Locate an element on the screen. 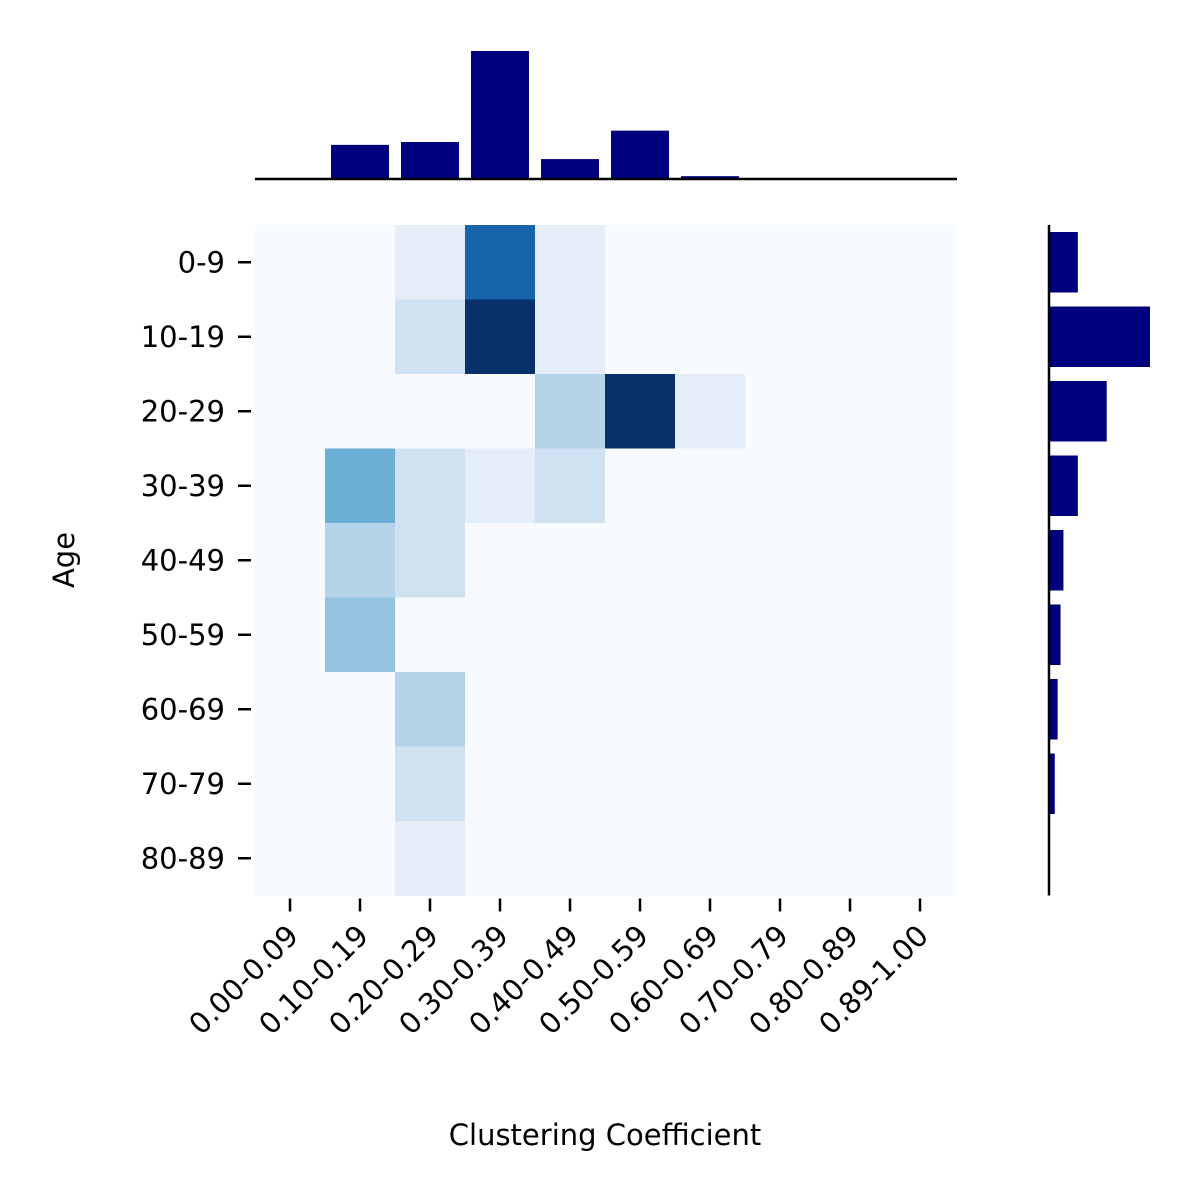 Image resolution: width=1200 pixels, height=1200 pixels. y-tick-label: 20-29 is located at coordinates (183, 411).